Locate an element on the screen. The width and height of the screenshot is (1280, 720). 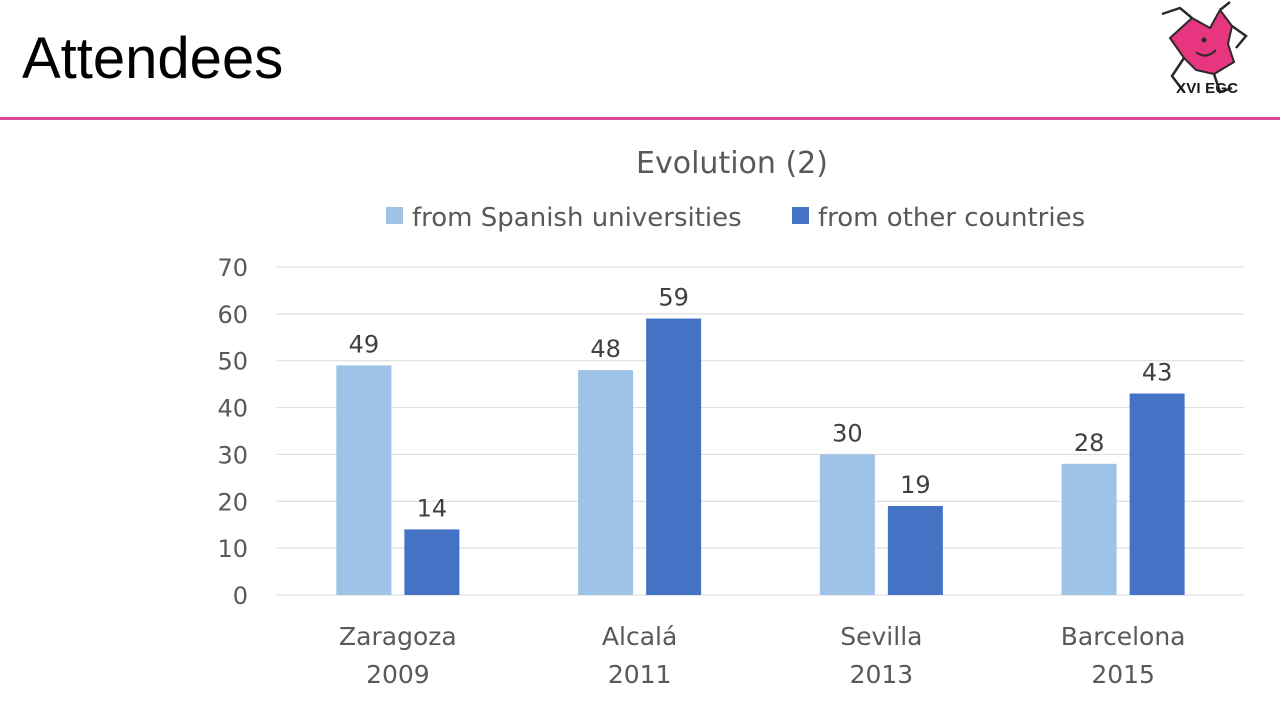
y-tick-label: 40 is located at coordinates (232, 409).